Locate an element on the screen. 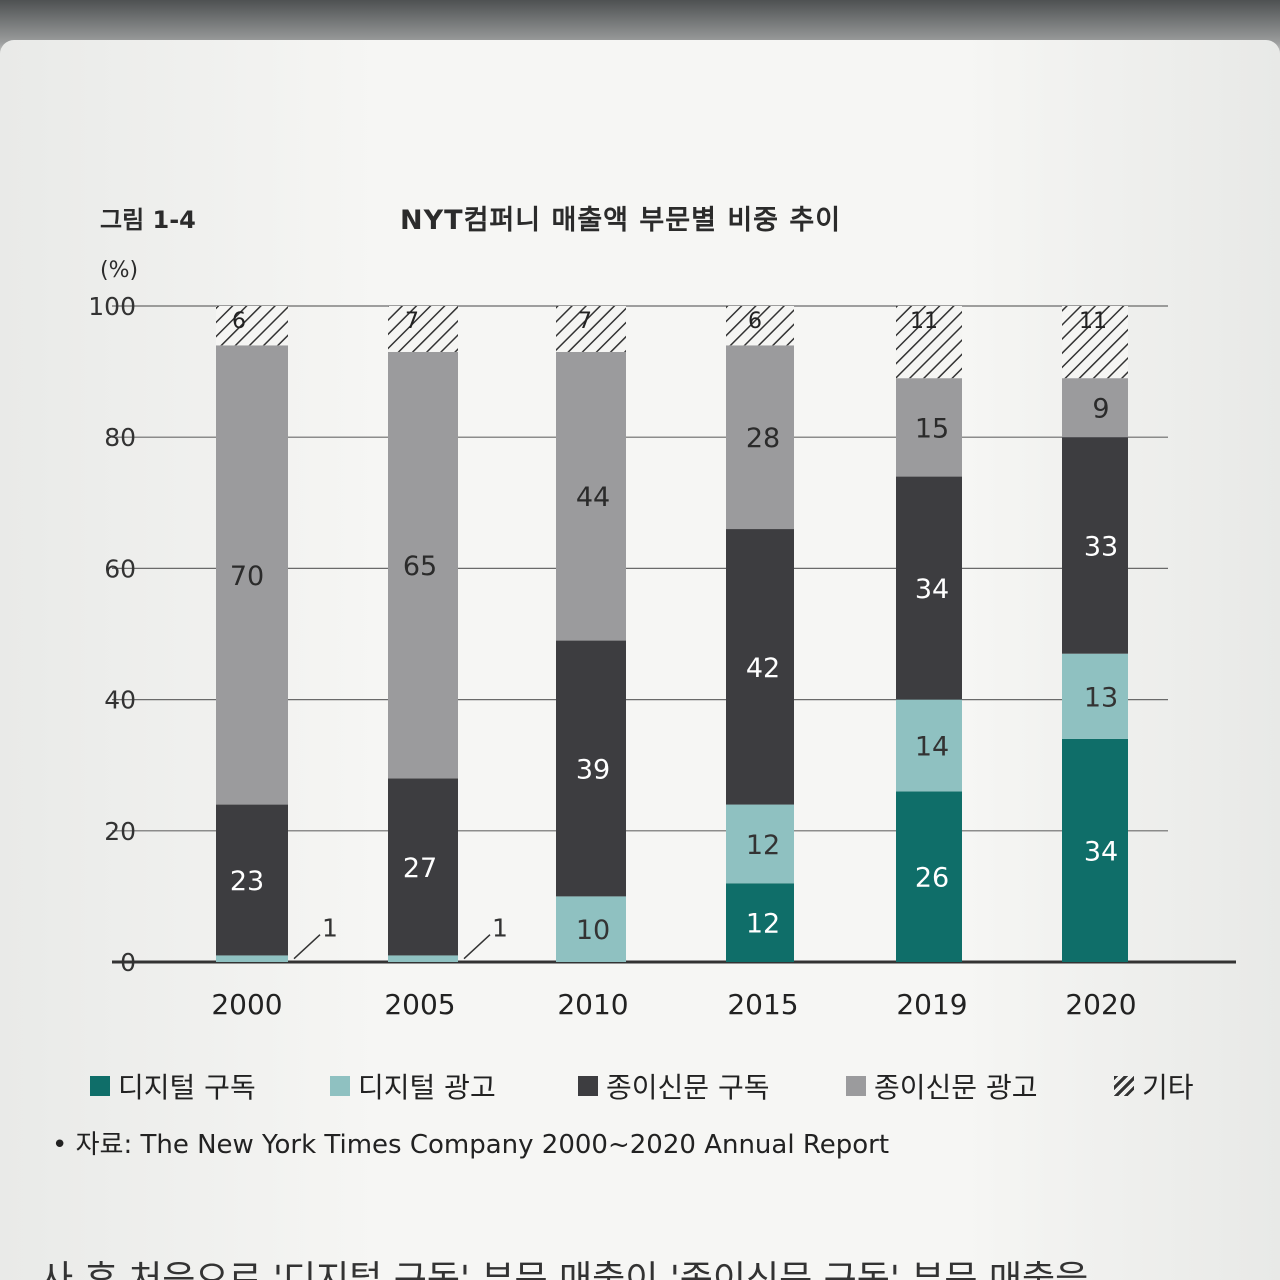 The image size is (1280, 1280). x-tick-label: 2005 is located at coordinates (419, 1004).